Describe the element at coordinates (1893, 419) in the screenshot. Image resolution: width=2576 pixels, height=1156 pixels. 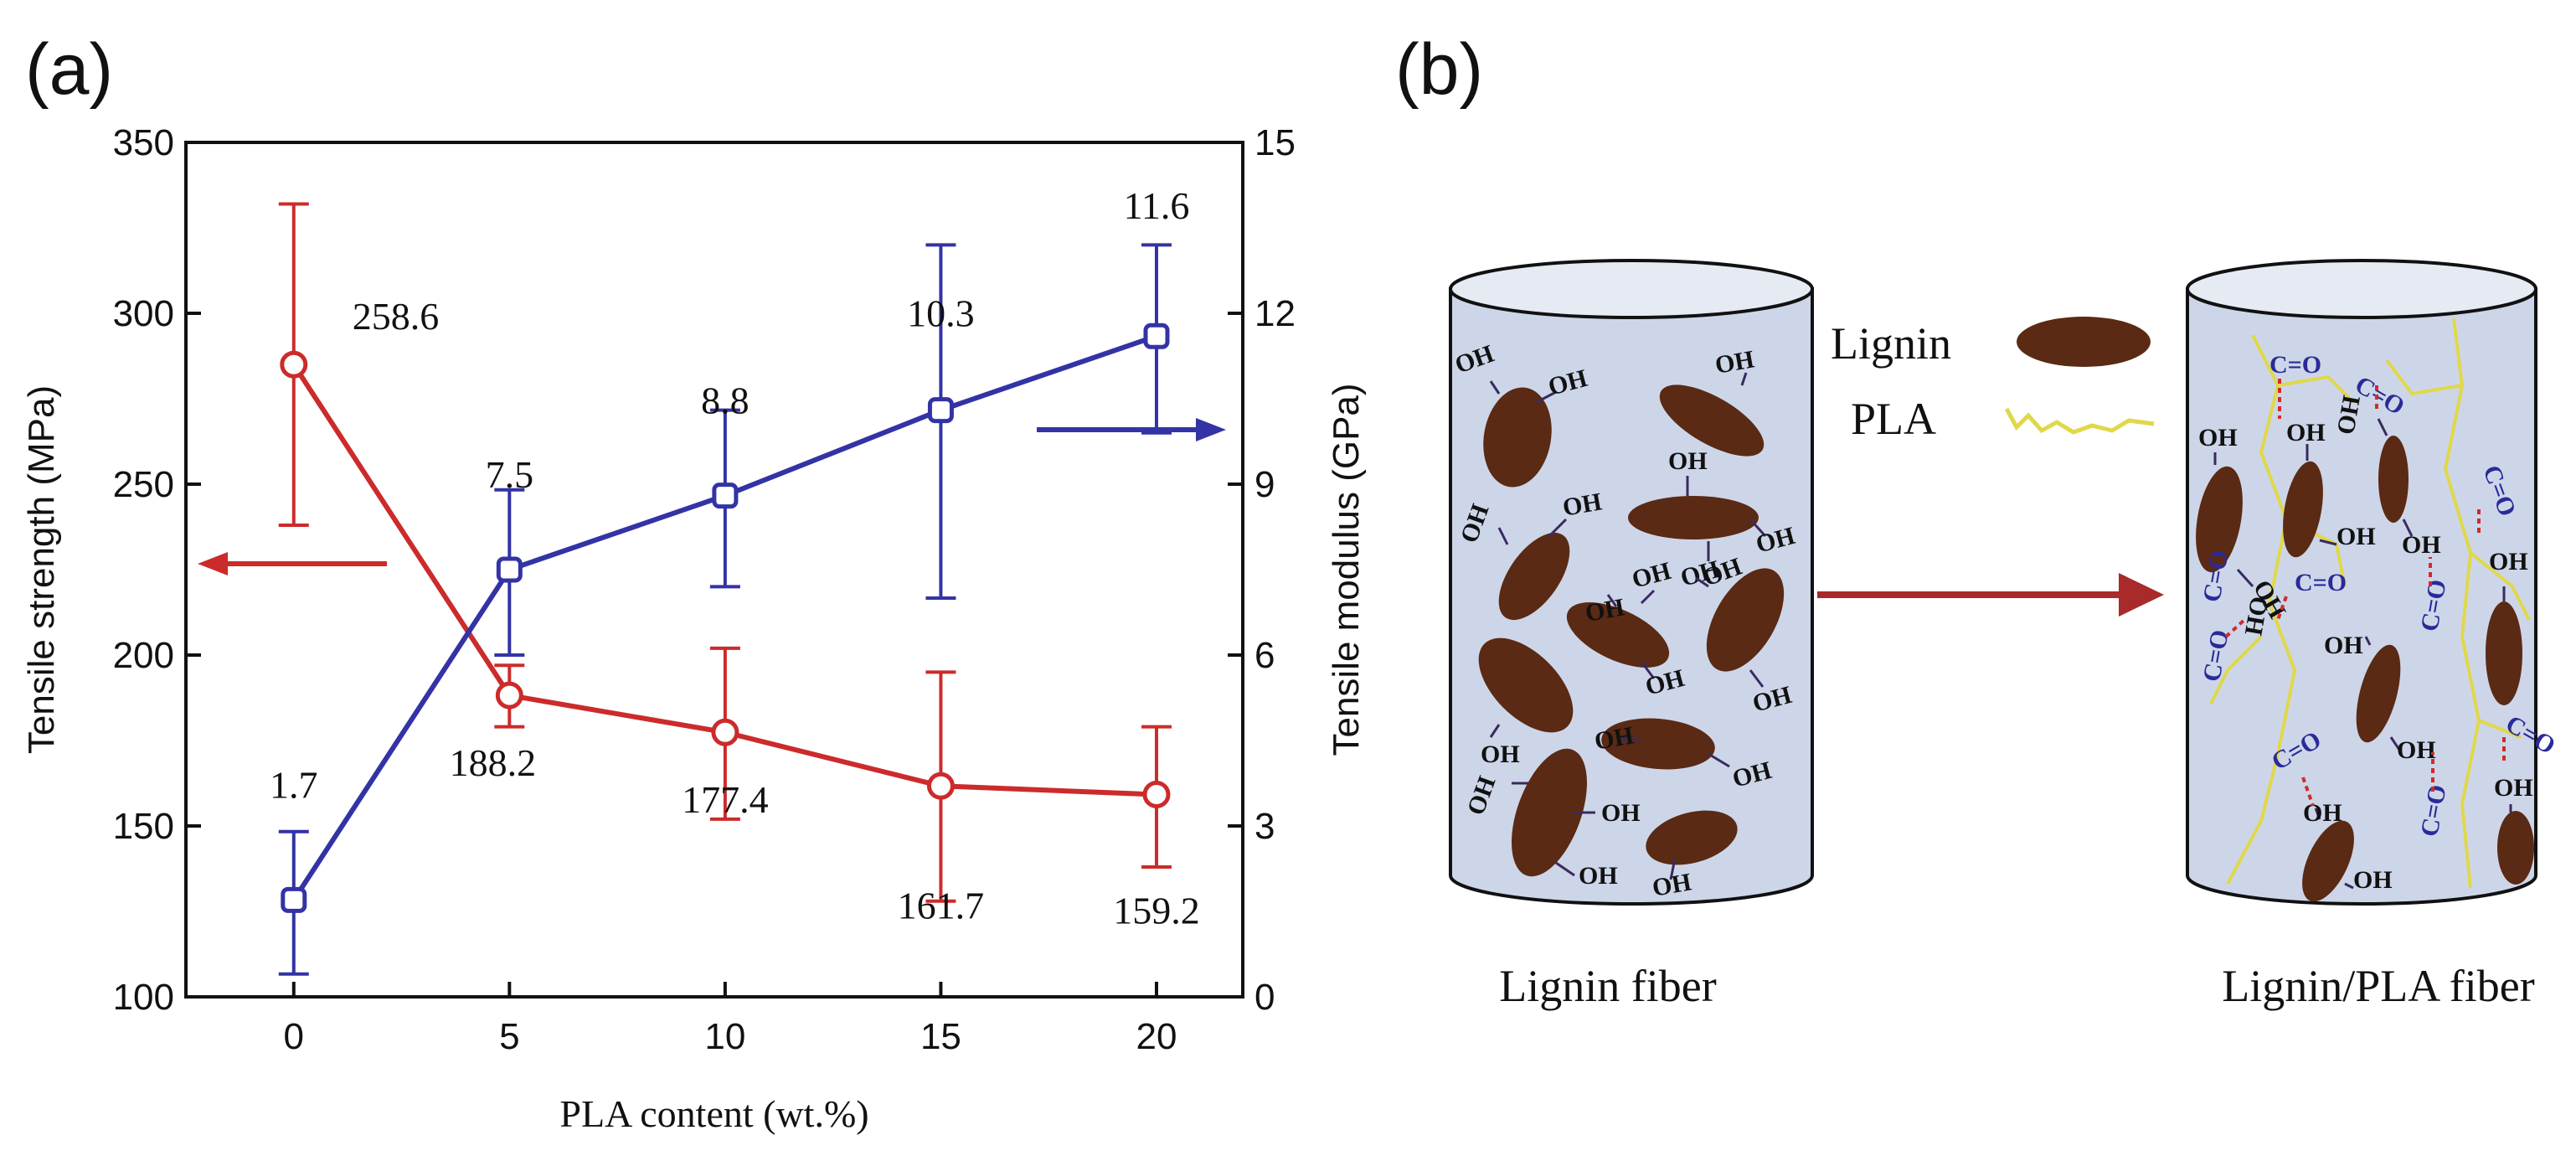
I see `legend-pla-label: PLA` at that location.